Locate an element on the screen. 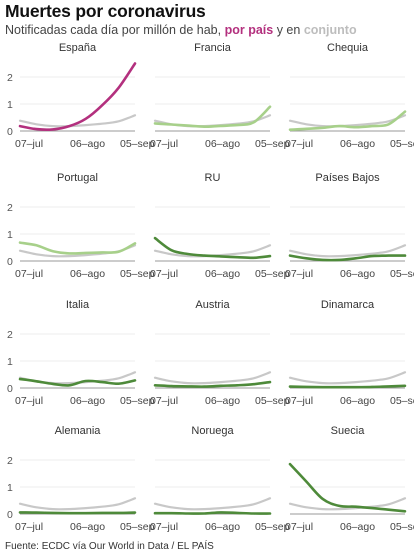  x-tick-label-noruega-0: 07–jul is located at coordinates (164, 527).